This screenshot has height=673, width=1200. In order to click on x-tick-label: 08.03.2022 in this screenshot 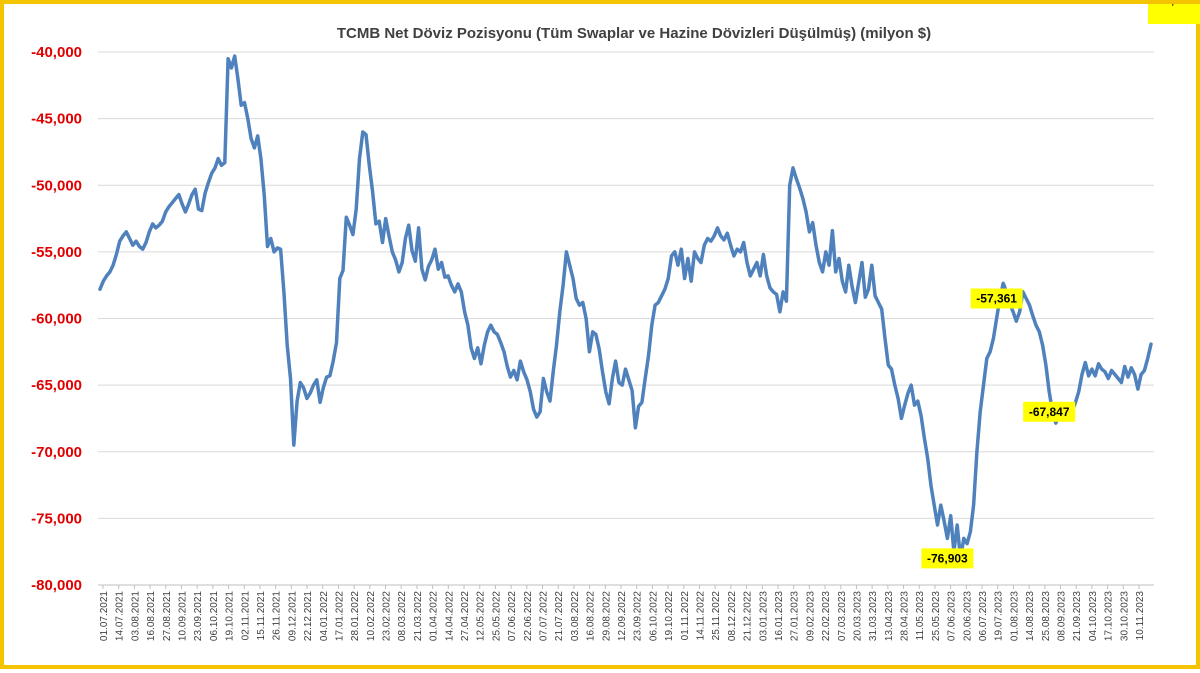, I will do `click(402, 616)`.